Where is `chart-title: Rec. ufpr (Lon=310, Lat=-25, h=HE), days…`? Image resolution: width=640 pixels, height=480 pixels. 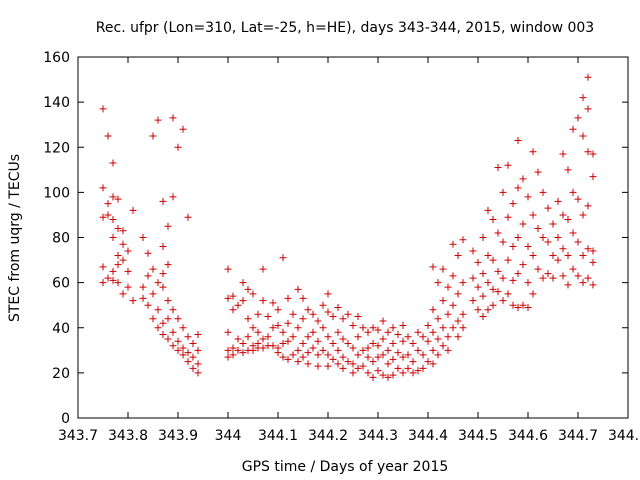
chart-title: Rec. ufpr (Lon=310, Lat=-25, h=HE), days… is located at coordinates (345, 28).